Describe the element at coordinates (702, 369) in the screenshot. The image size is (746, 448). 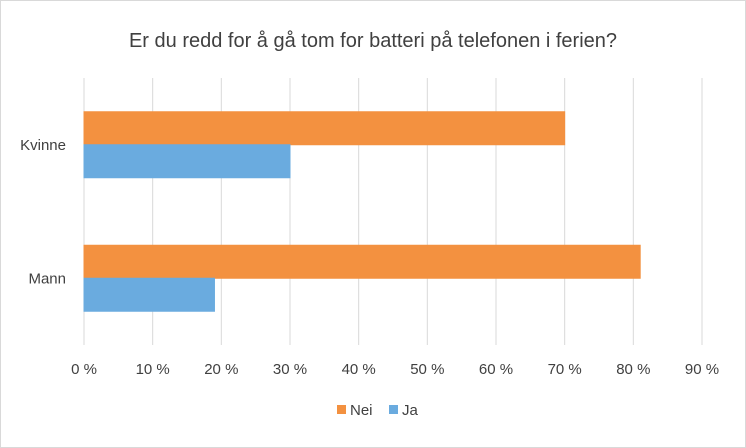
I see `x-tick-label-90: 90 %` at that location.